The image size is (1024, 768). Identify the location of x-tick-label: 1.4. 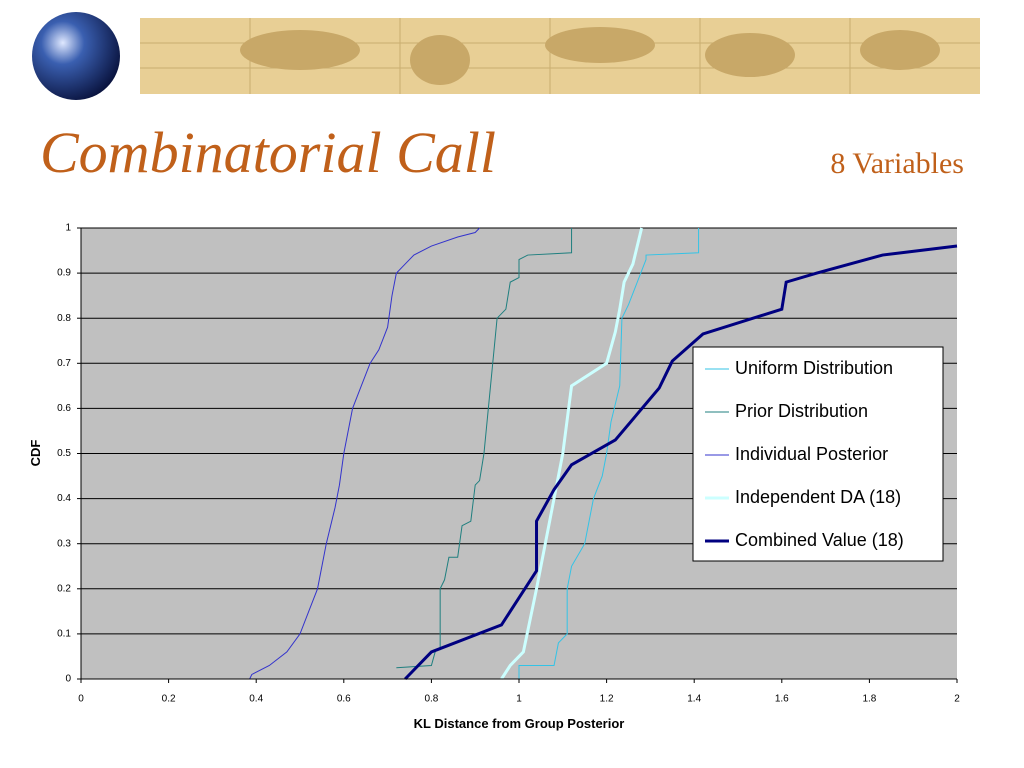
(694, 699).